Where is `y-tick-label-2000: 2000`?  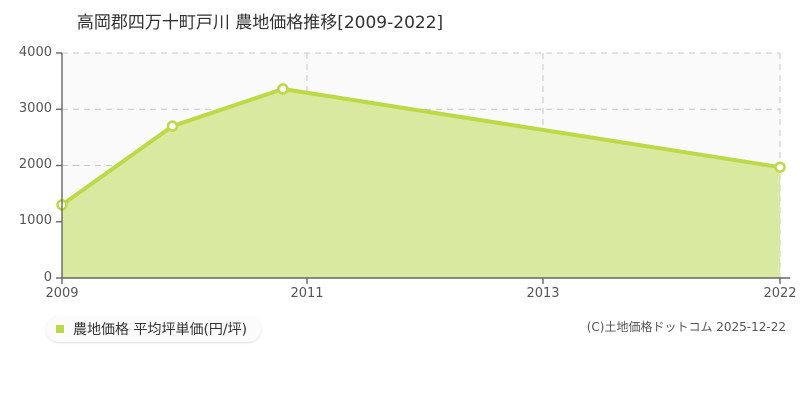 y-tick-label-2000: 2000 is located at coordinates (35, 164).